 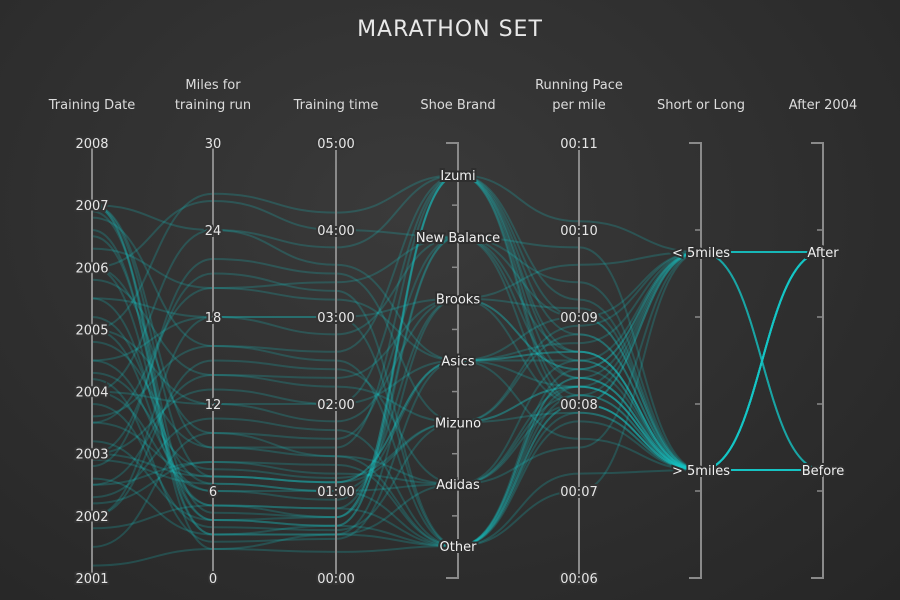 I want to click on tick-label: 2004, so click(x=91, y=393).